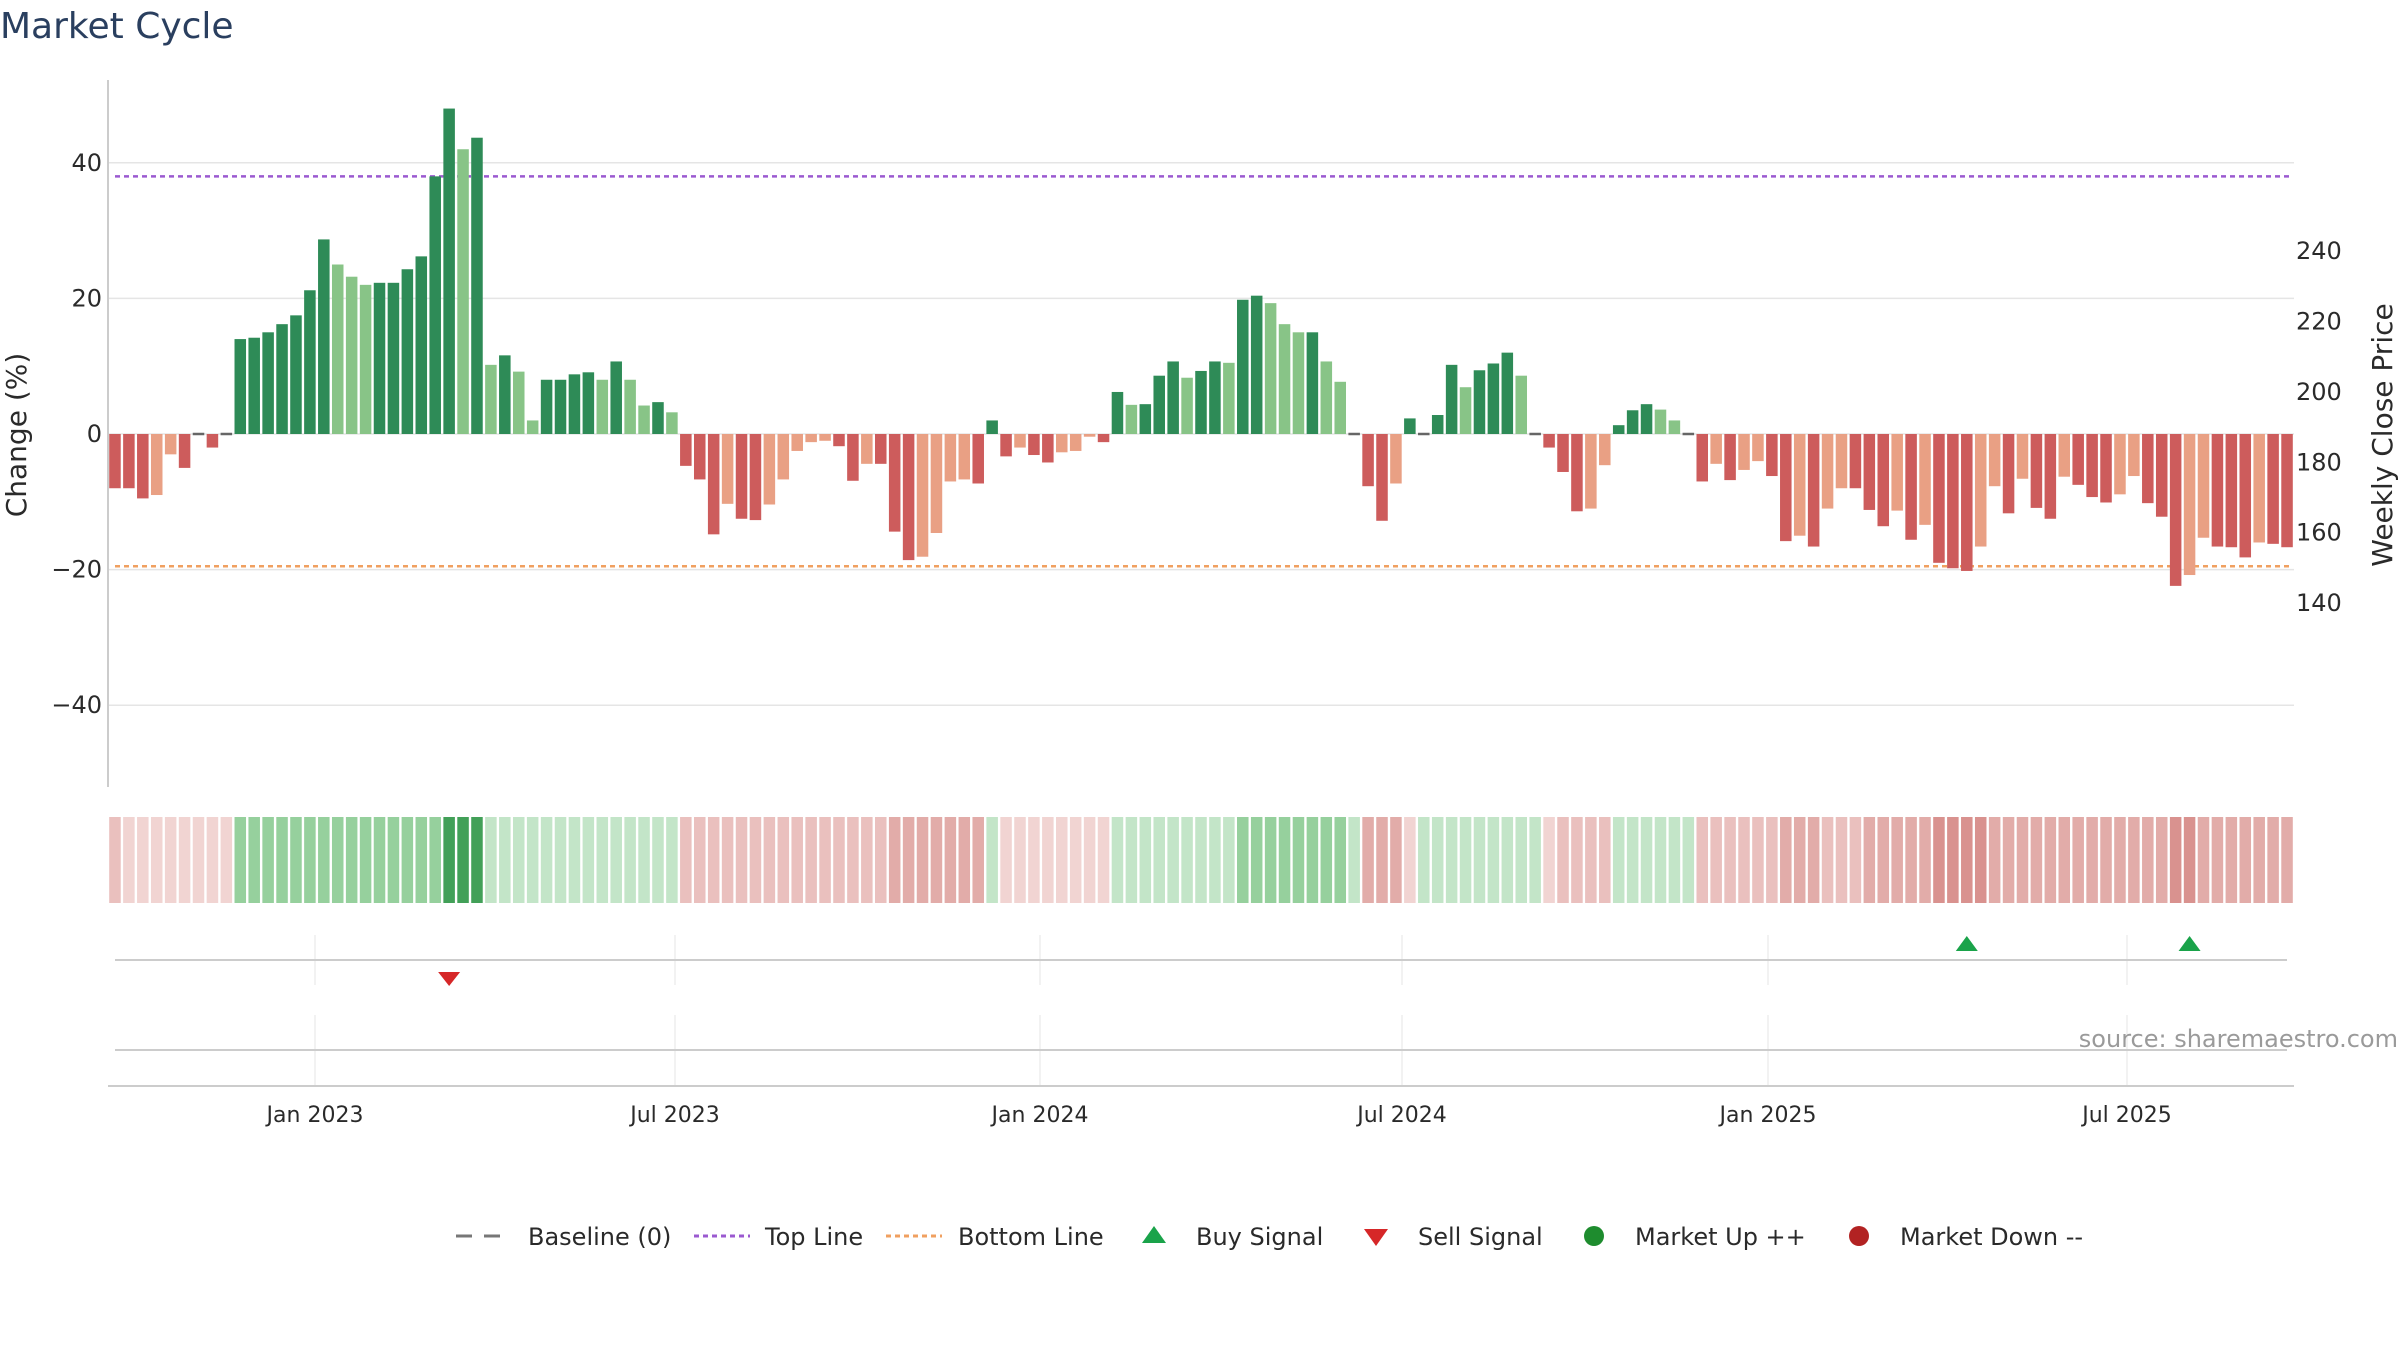 The width and height of the screenshot is (2400, 1350). I want to click on date-tick-label: Jan 2025, so click(1767, 1115).